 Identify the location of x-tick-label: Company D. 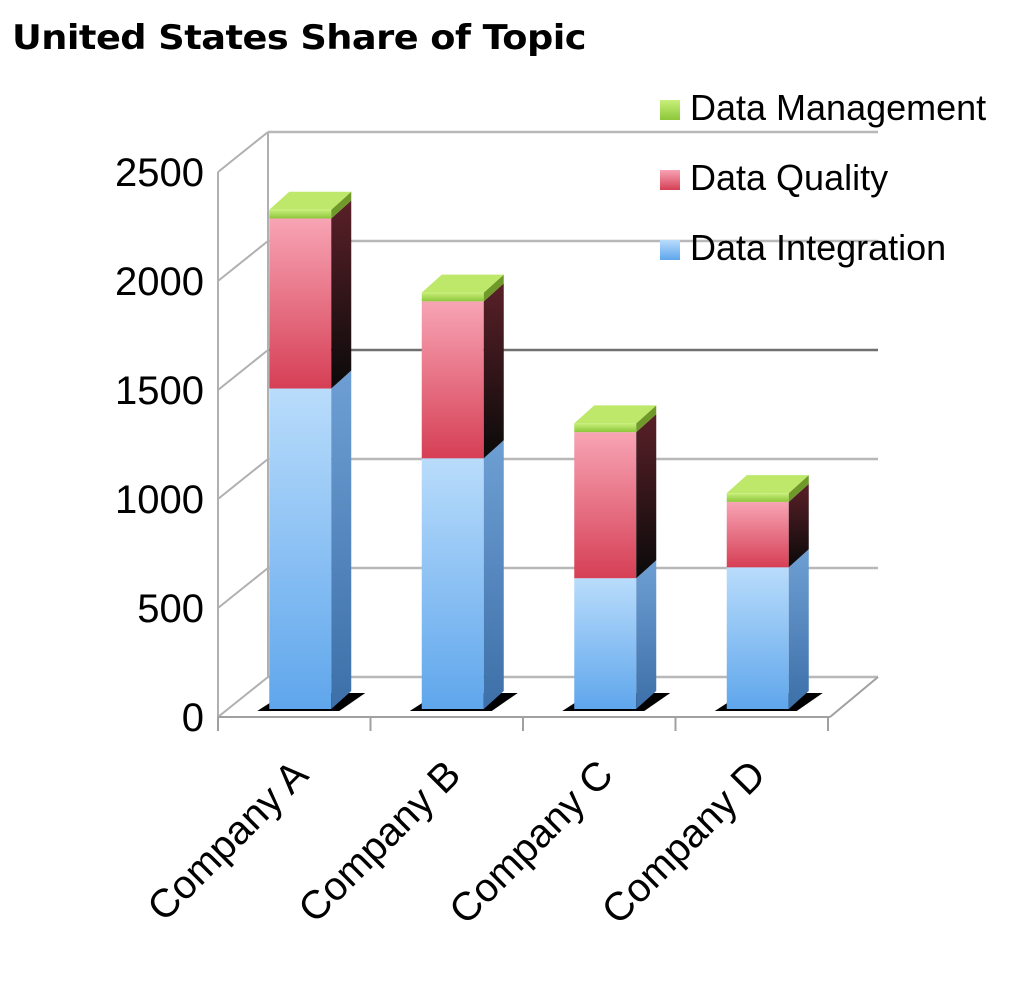
(684, 842).